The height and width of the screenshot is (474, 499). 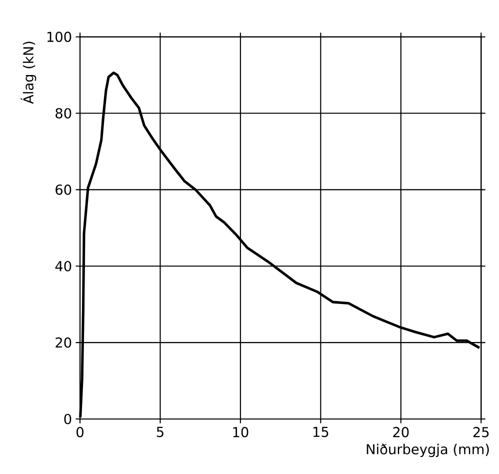 What do you see at coordinates (160, 432) in the screenshot?
I see `x-tick-label: 5` at bounding box center [160, 432].